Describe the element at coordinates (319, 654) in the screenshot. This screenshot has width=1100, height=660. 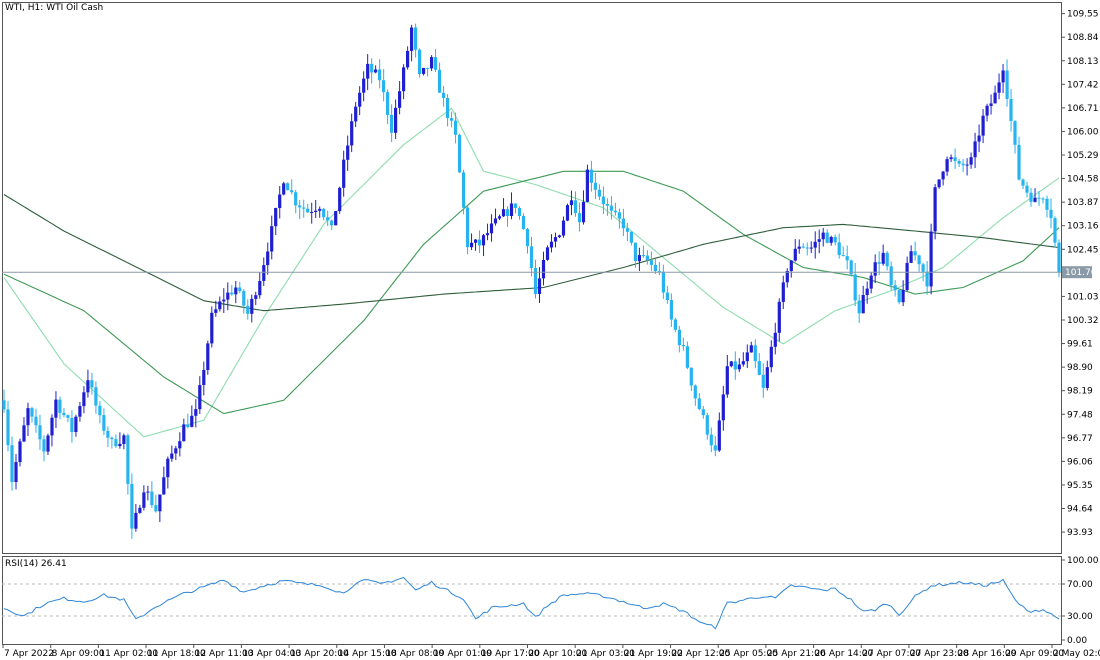
I see `time-tick-label: 13 Apr 20:00` at that location.